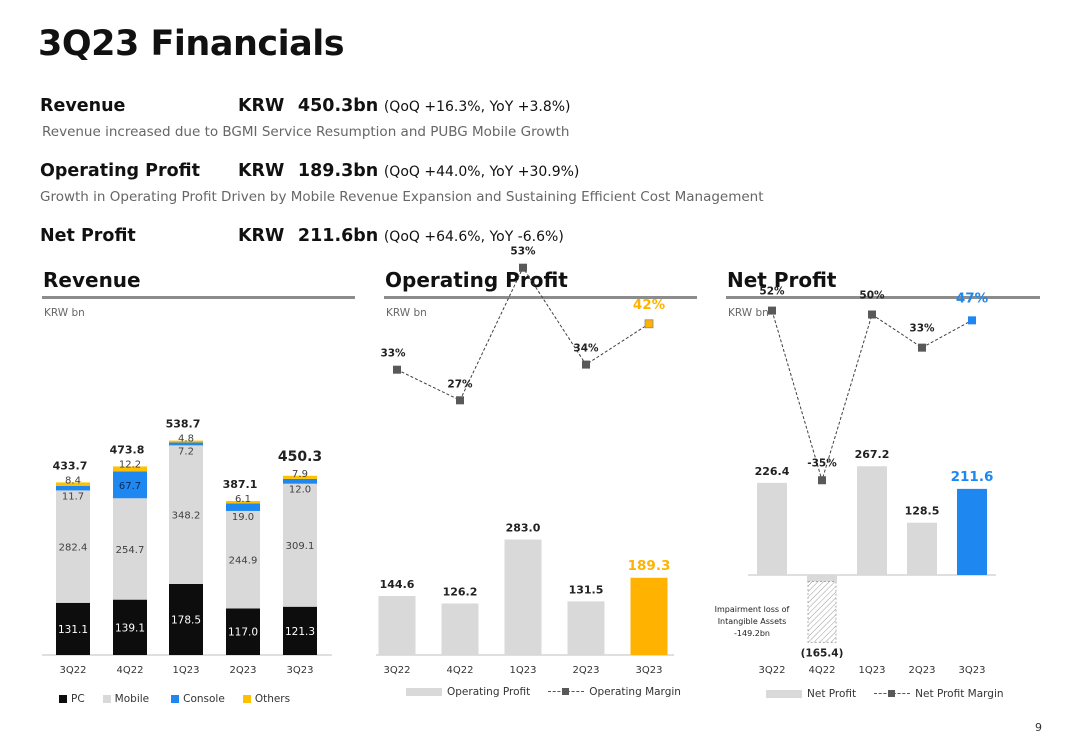  What do you see at coordinates (125, 699) in the screenshot?
I see `legend-item-mobile: Mobile` at bounding box center [125, 699].